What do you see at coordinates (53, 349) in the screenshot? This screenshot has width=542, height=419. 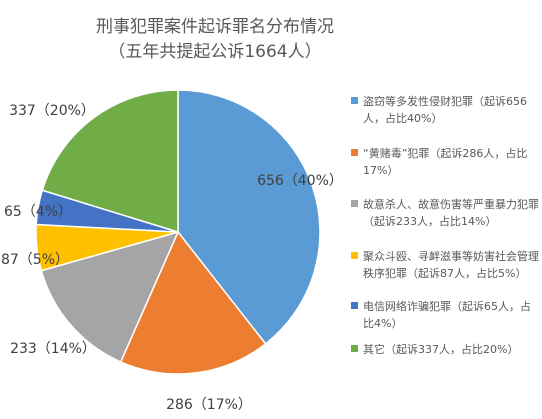 I see `data-label: 233（14%）` at bounding box center [53, 349].